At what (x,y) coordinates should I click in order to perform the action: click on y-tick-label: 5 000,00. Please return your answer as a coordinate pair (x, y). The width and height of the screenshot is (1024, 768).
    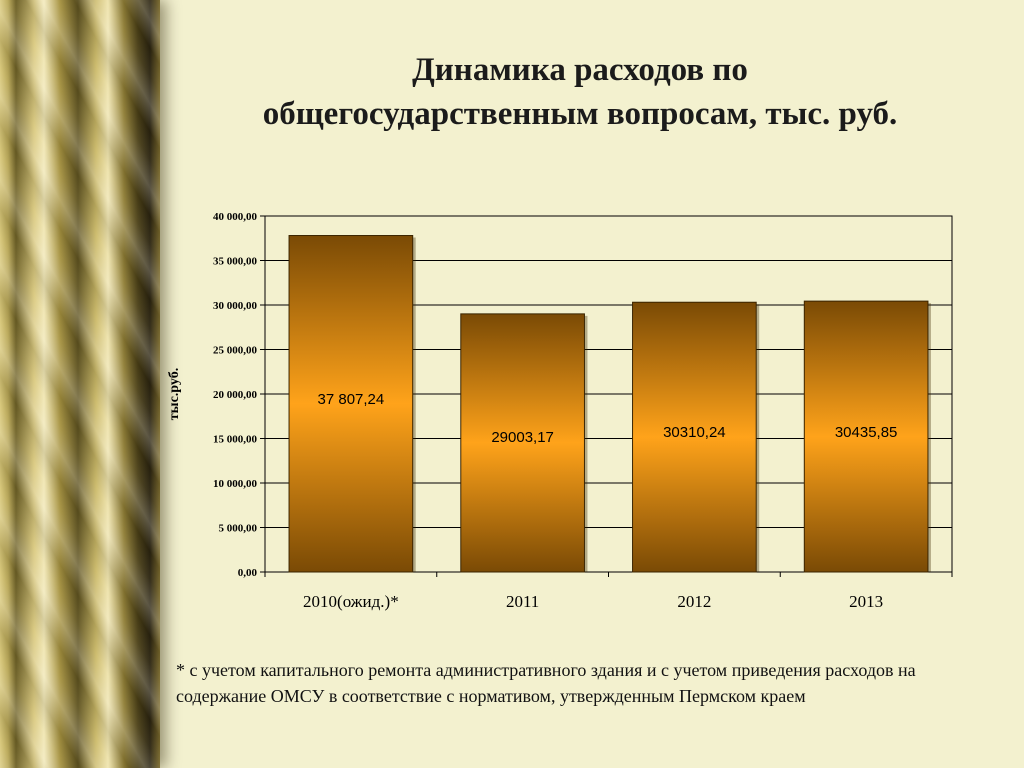
    Looking at the image, I should click on (238, 529).